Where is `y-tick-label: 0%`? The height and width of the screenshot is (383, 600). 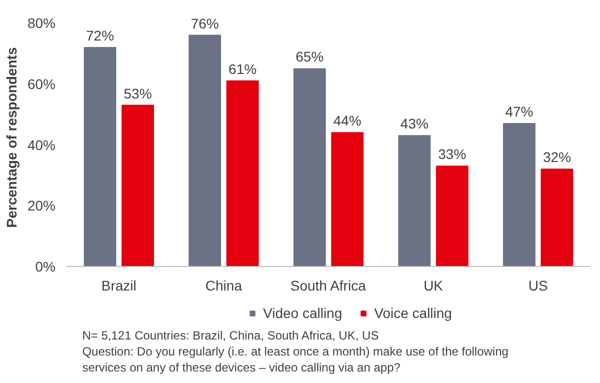 y-tick-label: 0% is located at coordinates (45, 266).